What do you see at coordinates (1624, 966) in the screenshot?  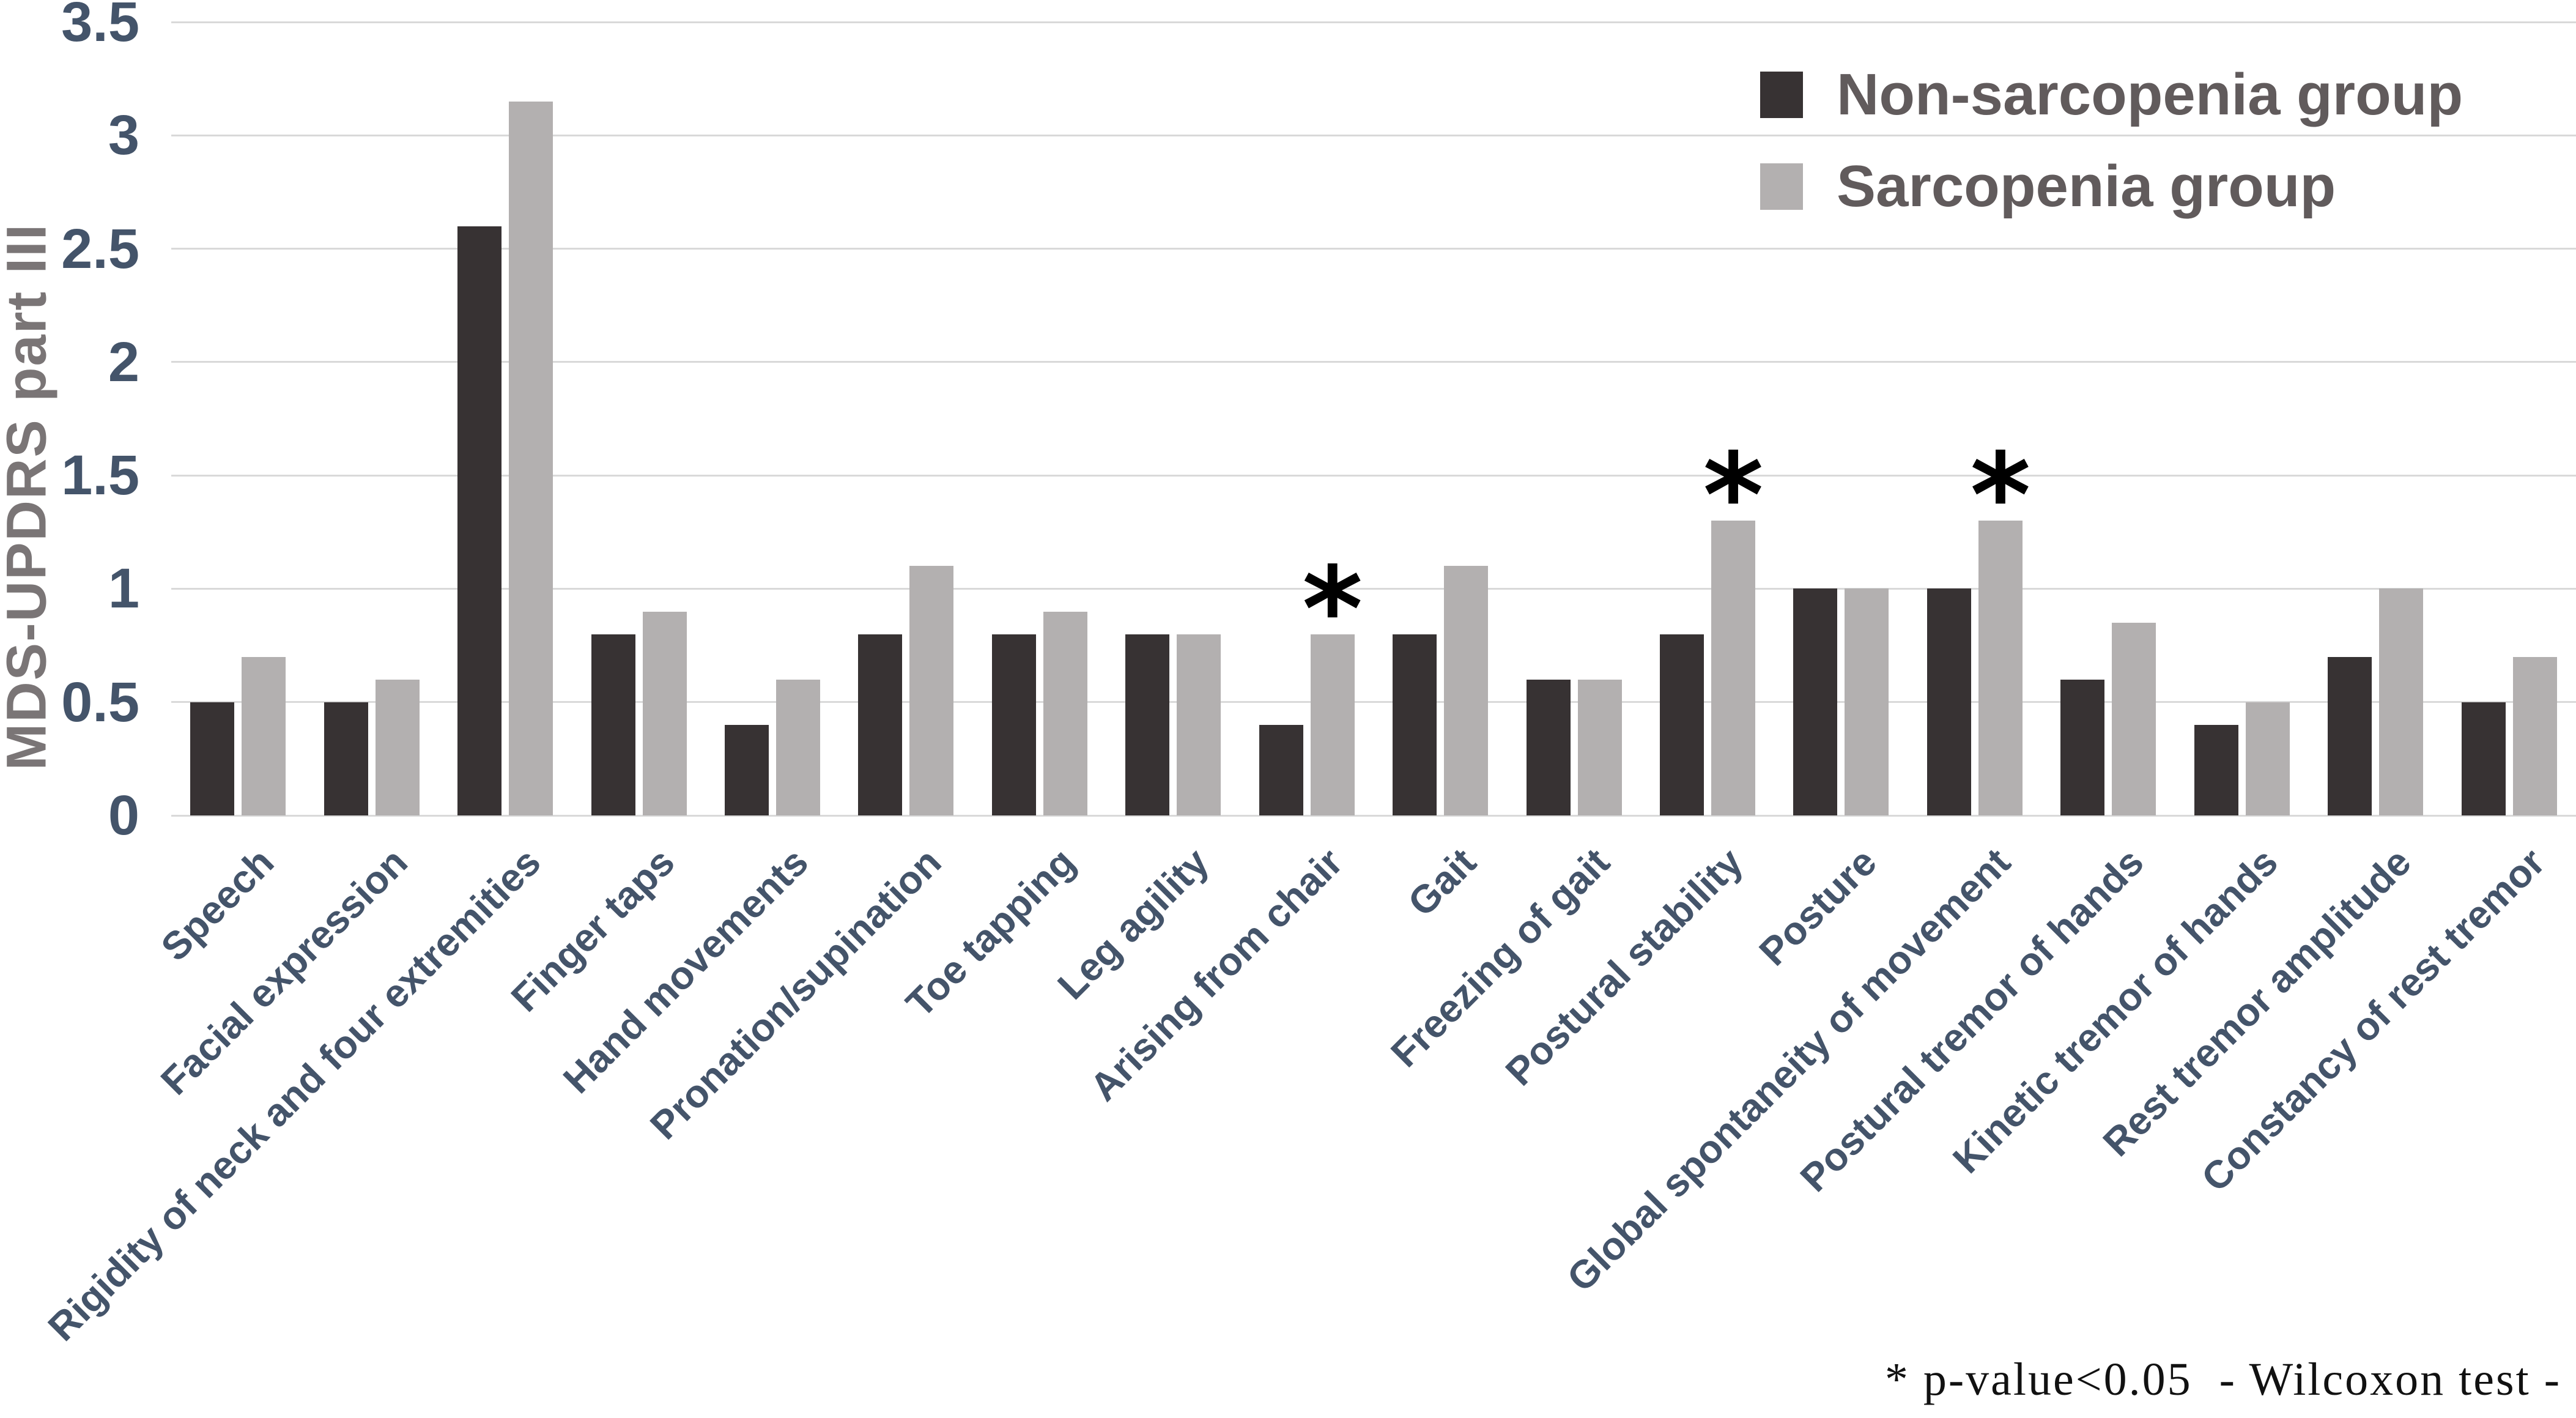 I see `x-category-label: Postural stability` at bounding box center [1624, 966].